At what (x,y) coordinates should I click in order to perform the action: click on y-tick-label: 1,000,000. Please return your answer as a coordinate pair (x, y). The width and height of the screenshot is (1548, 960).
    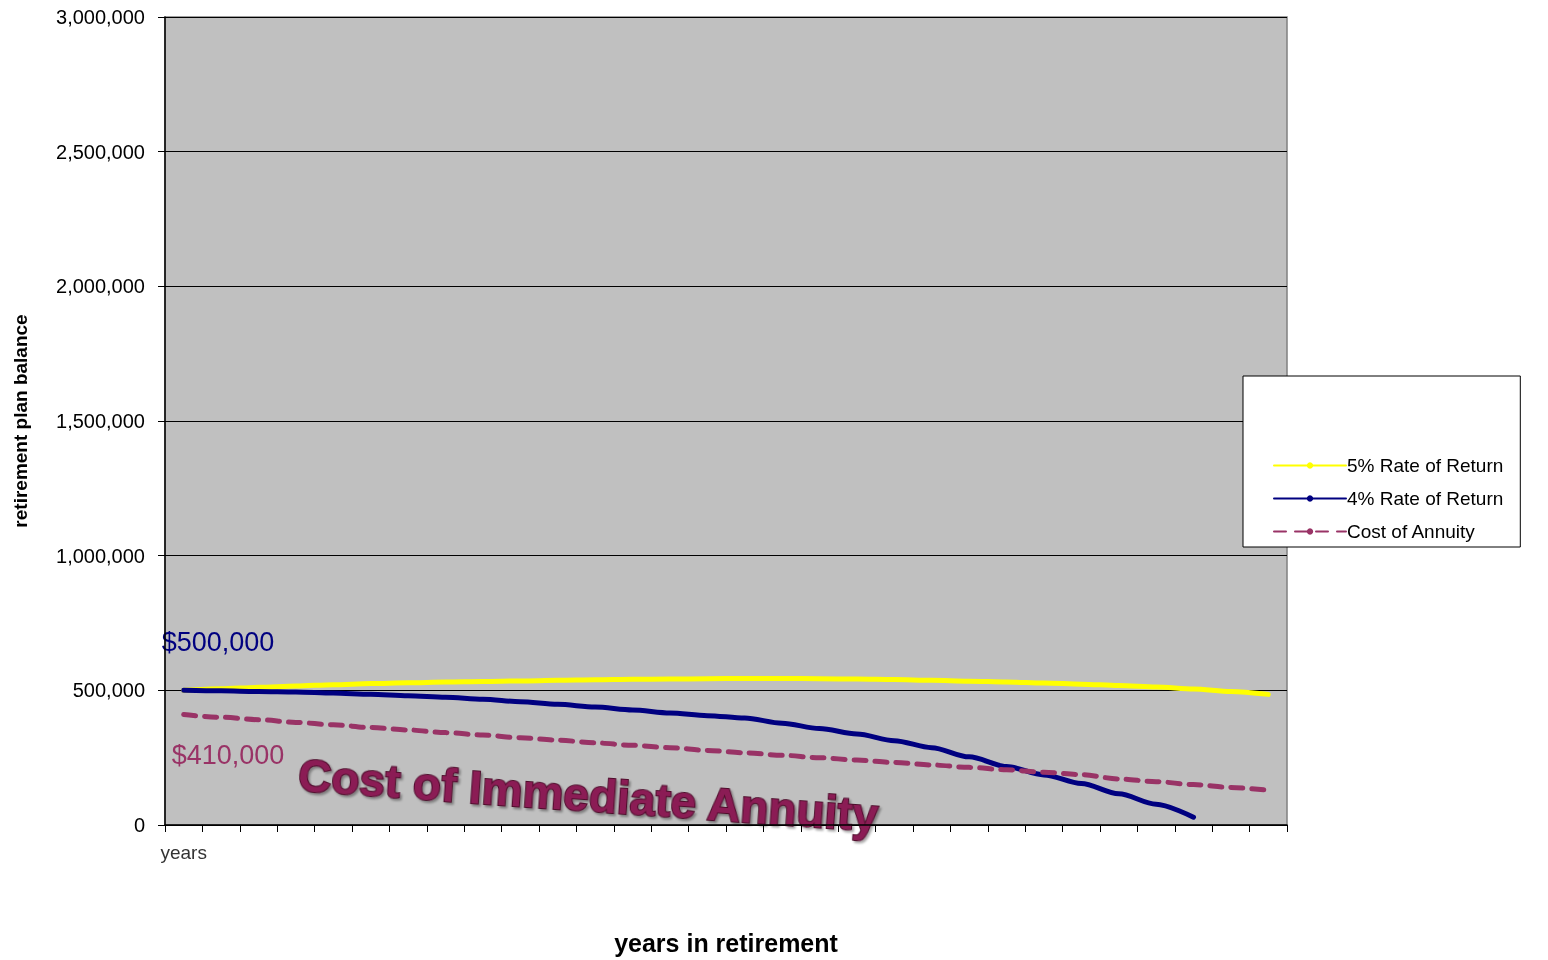
    Looking at the image, I should click on (100, 555).